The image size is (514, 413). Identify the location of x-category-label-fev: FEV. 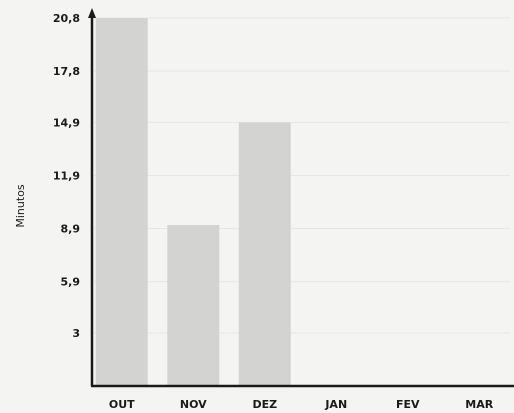
(408, 404).